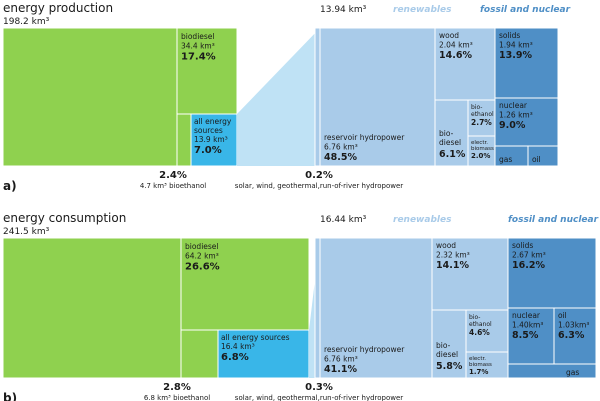  Describe the element at coordinates (449, 366) in the screenshot. I see `cell-pct: 5.8%` at that location.